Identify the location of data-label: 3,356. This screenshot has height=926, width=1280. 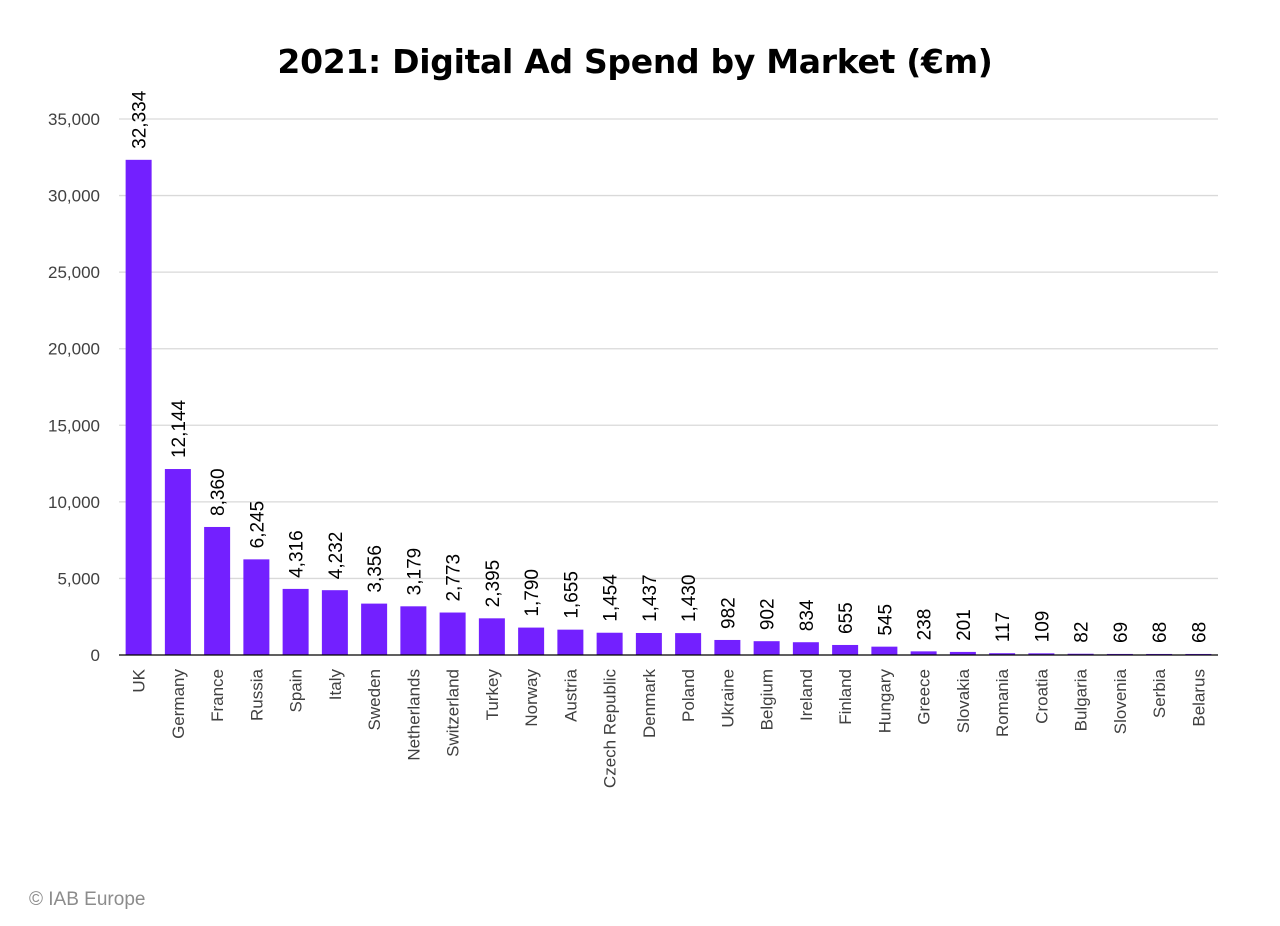
(375, 569).